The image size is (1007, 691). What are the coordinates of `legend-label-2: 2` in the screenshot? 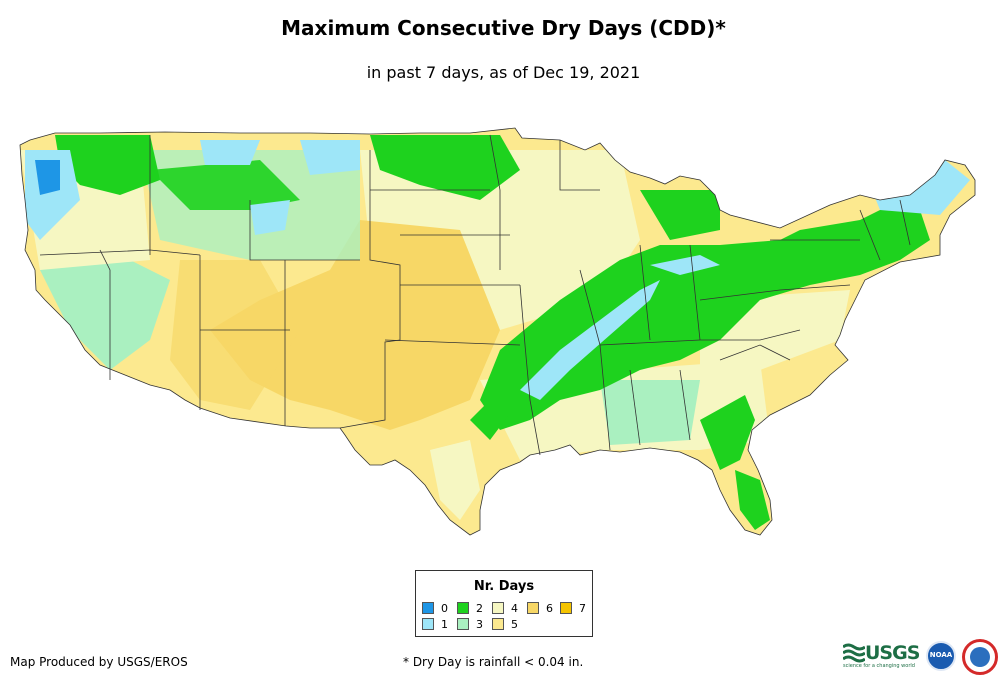 It's located at (479, 608).